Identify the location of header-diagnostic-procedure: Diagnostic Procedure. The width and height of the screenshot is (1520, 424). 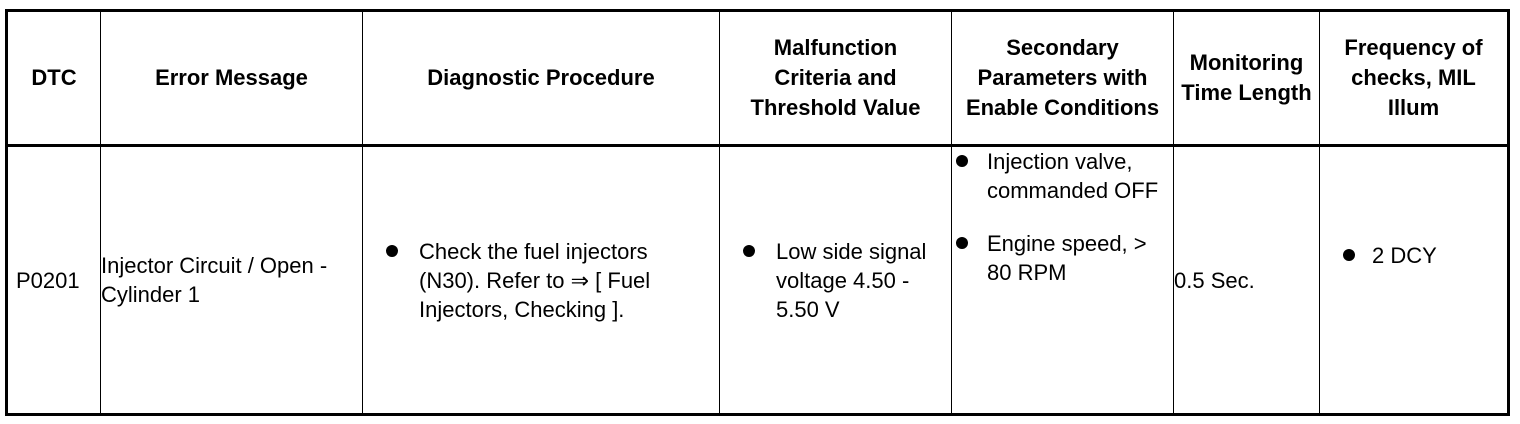
(541, 78).